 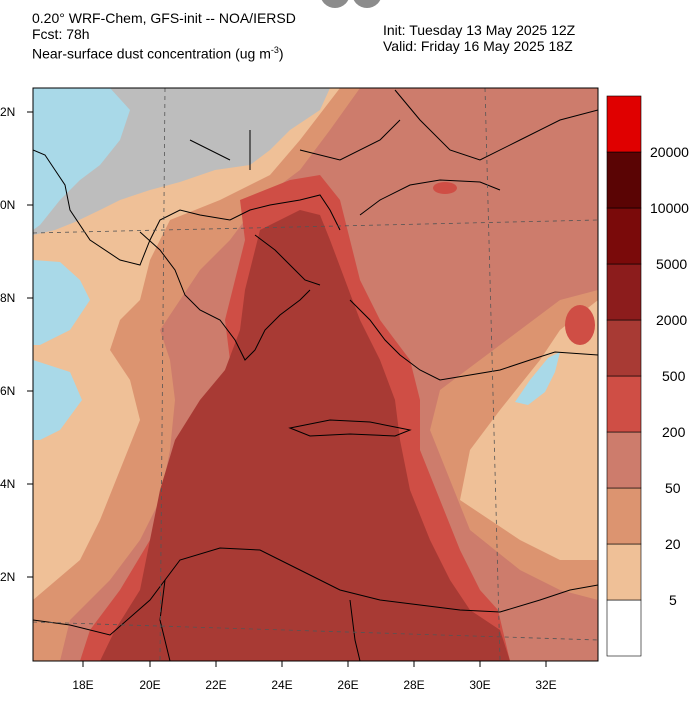 I want to click on forecast-hour: Fcst: 78h, so click(x=61, y=34).